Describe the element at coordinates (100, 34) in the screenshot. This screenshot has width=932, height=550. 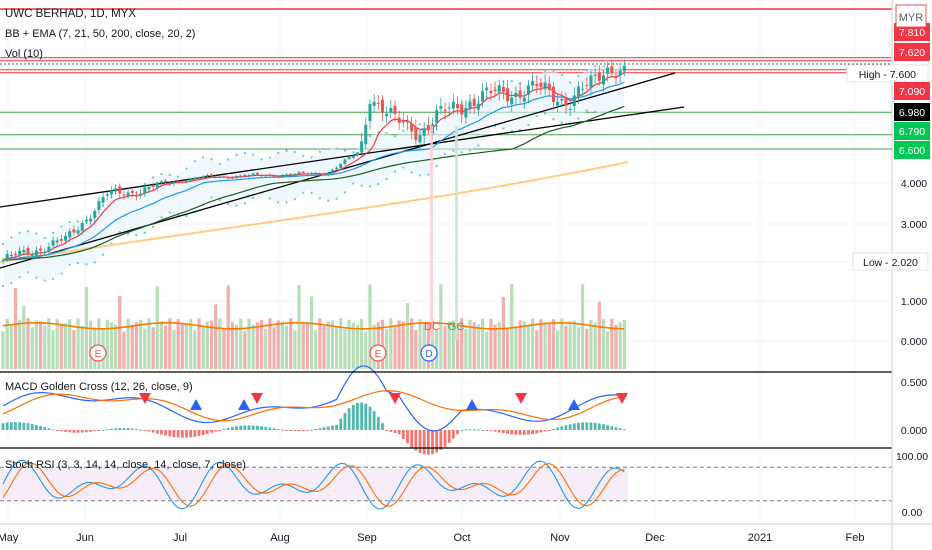
I see `bb-ema-legend: BB + EMA (7, 21, 50, 200, close, 20, 2)` at that location.